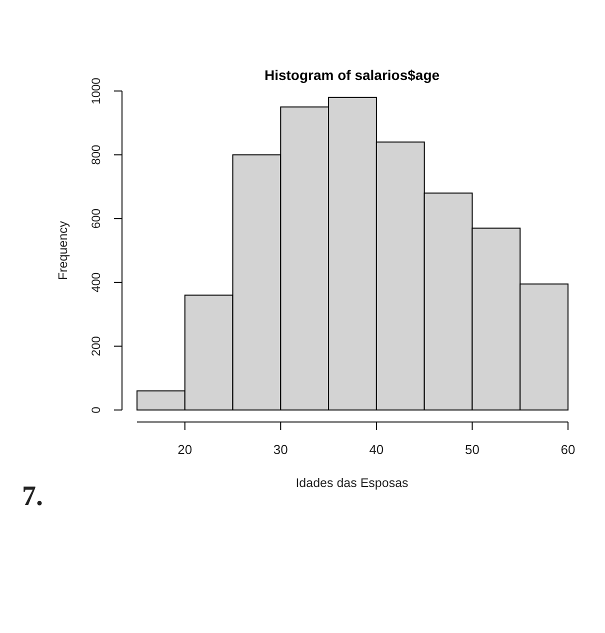  Describe the element at coordinates (352, 483) in the screenshot. I see `x-axis-title: Idades das Esposas` at that location.